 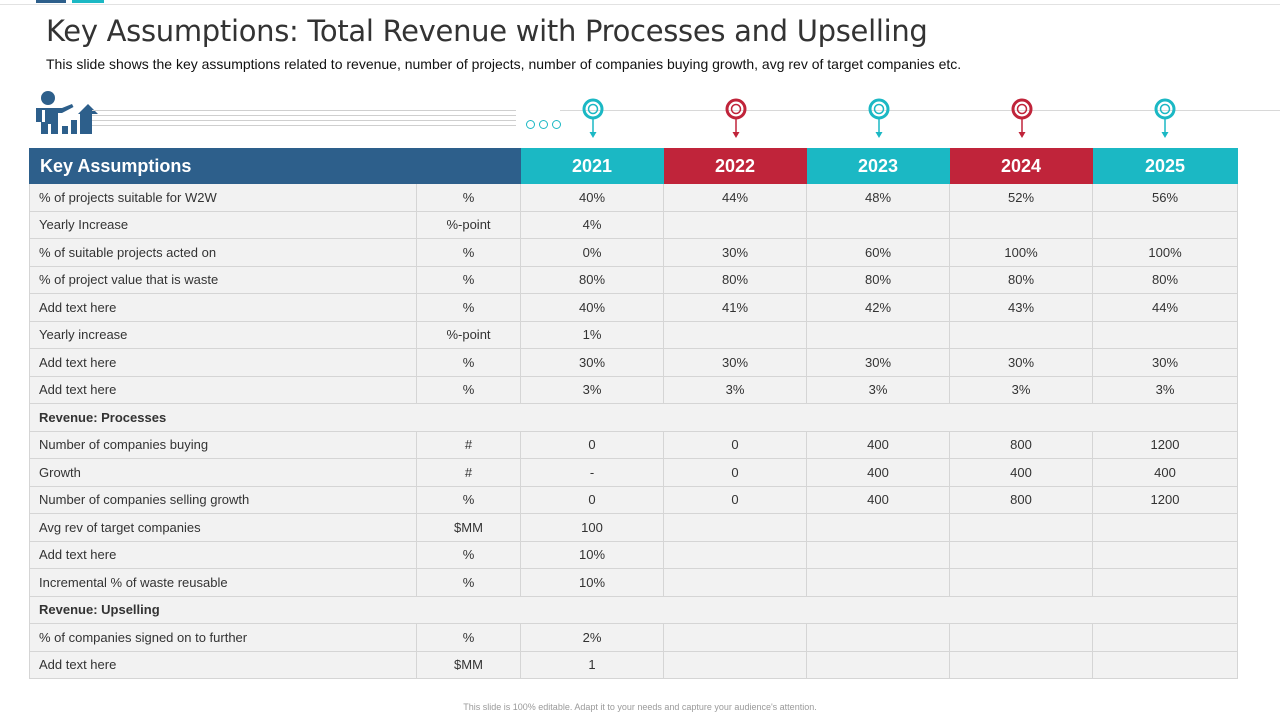 I want to click on row-label: Avg rev of target companies, so click(x=223, y=527).